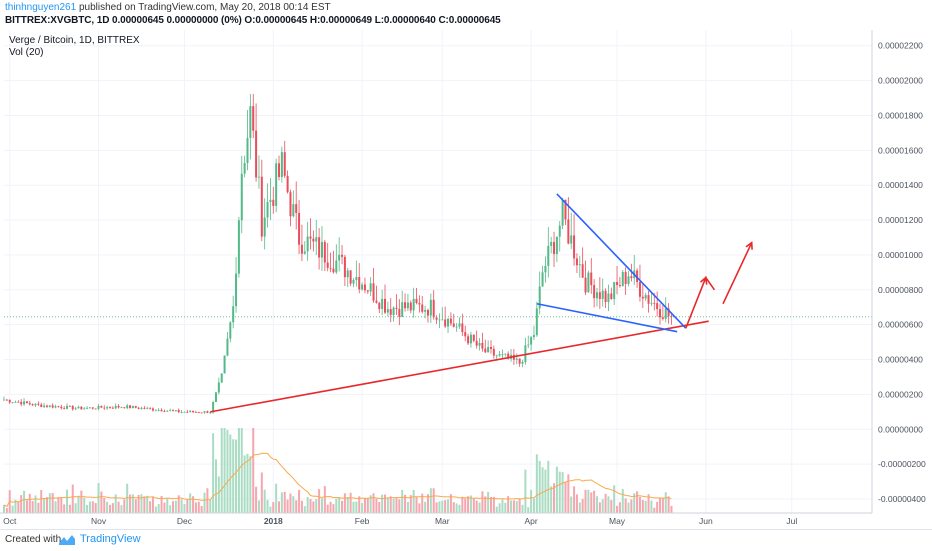 The image size is (932, 551). Describe the element at coordinates (902, 464) in the screenshot. I see `y-tick-label: -0.00000200` at that location.